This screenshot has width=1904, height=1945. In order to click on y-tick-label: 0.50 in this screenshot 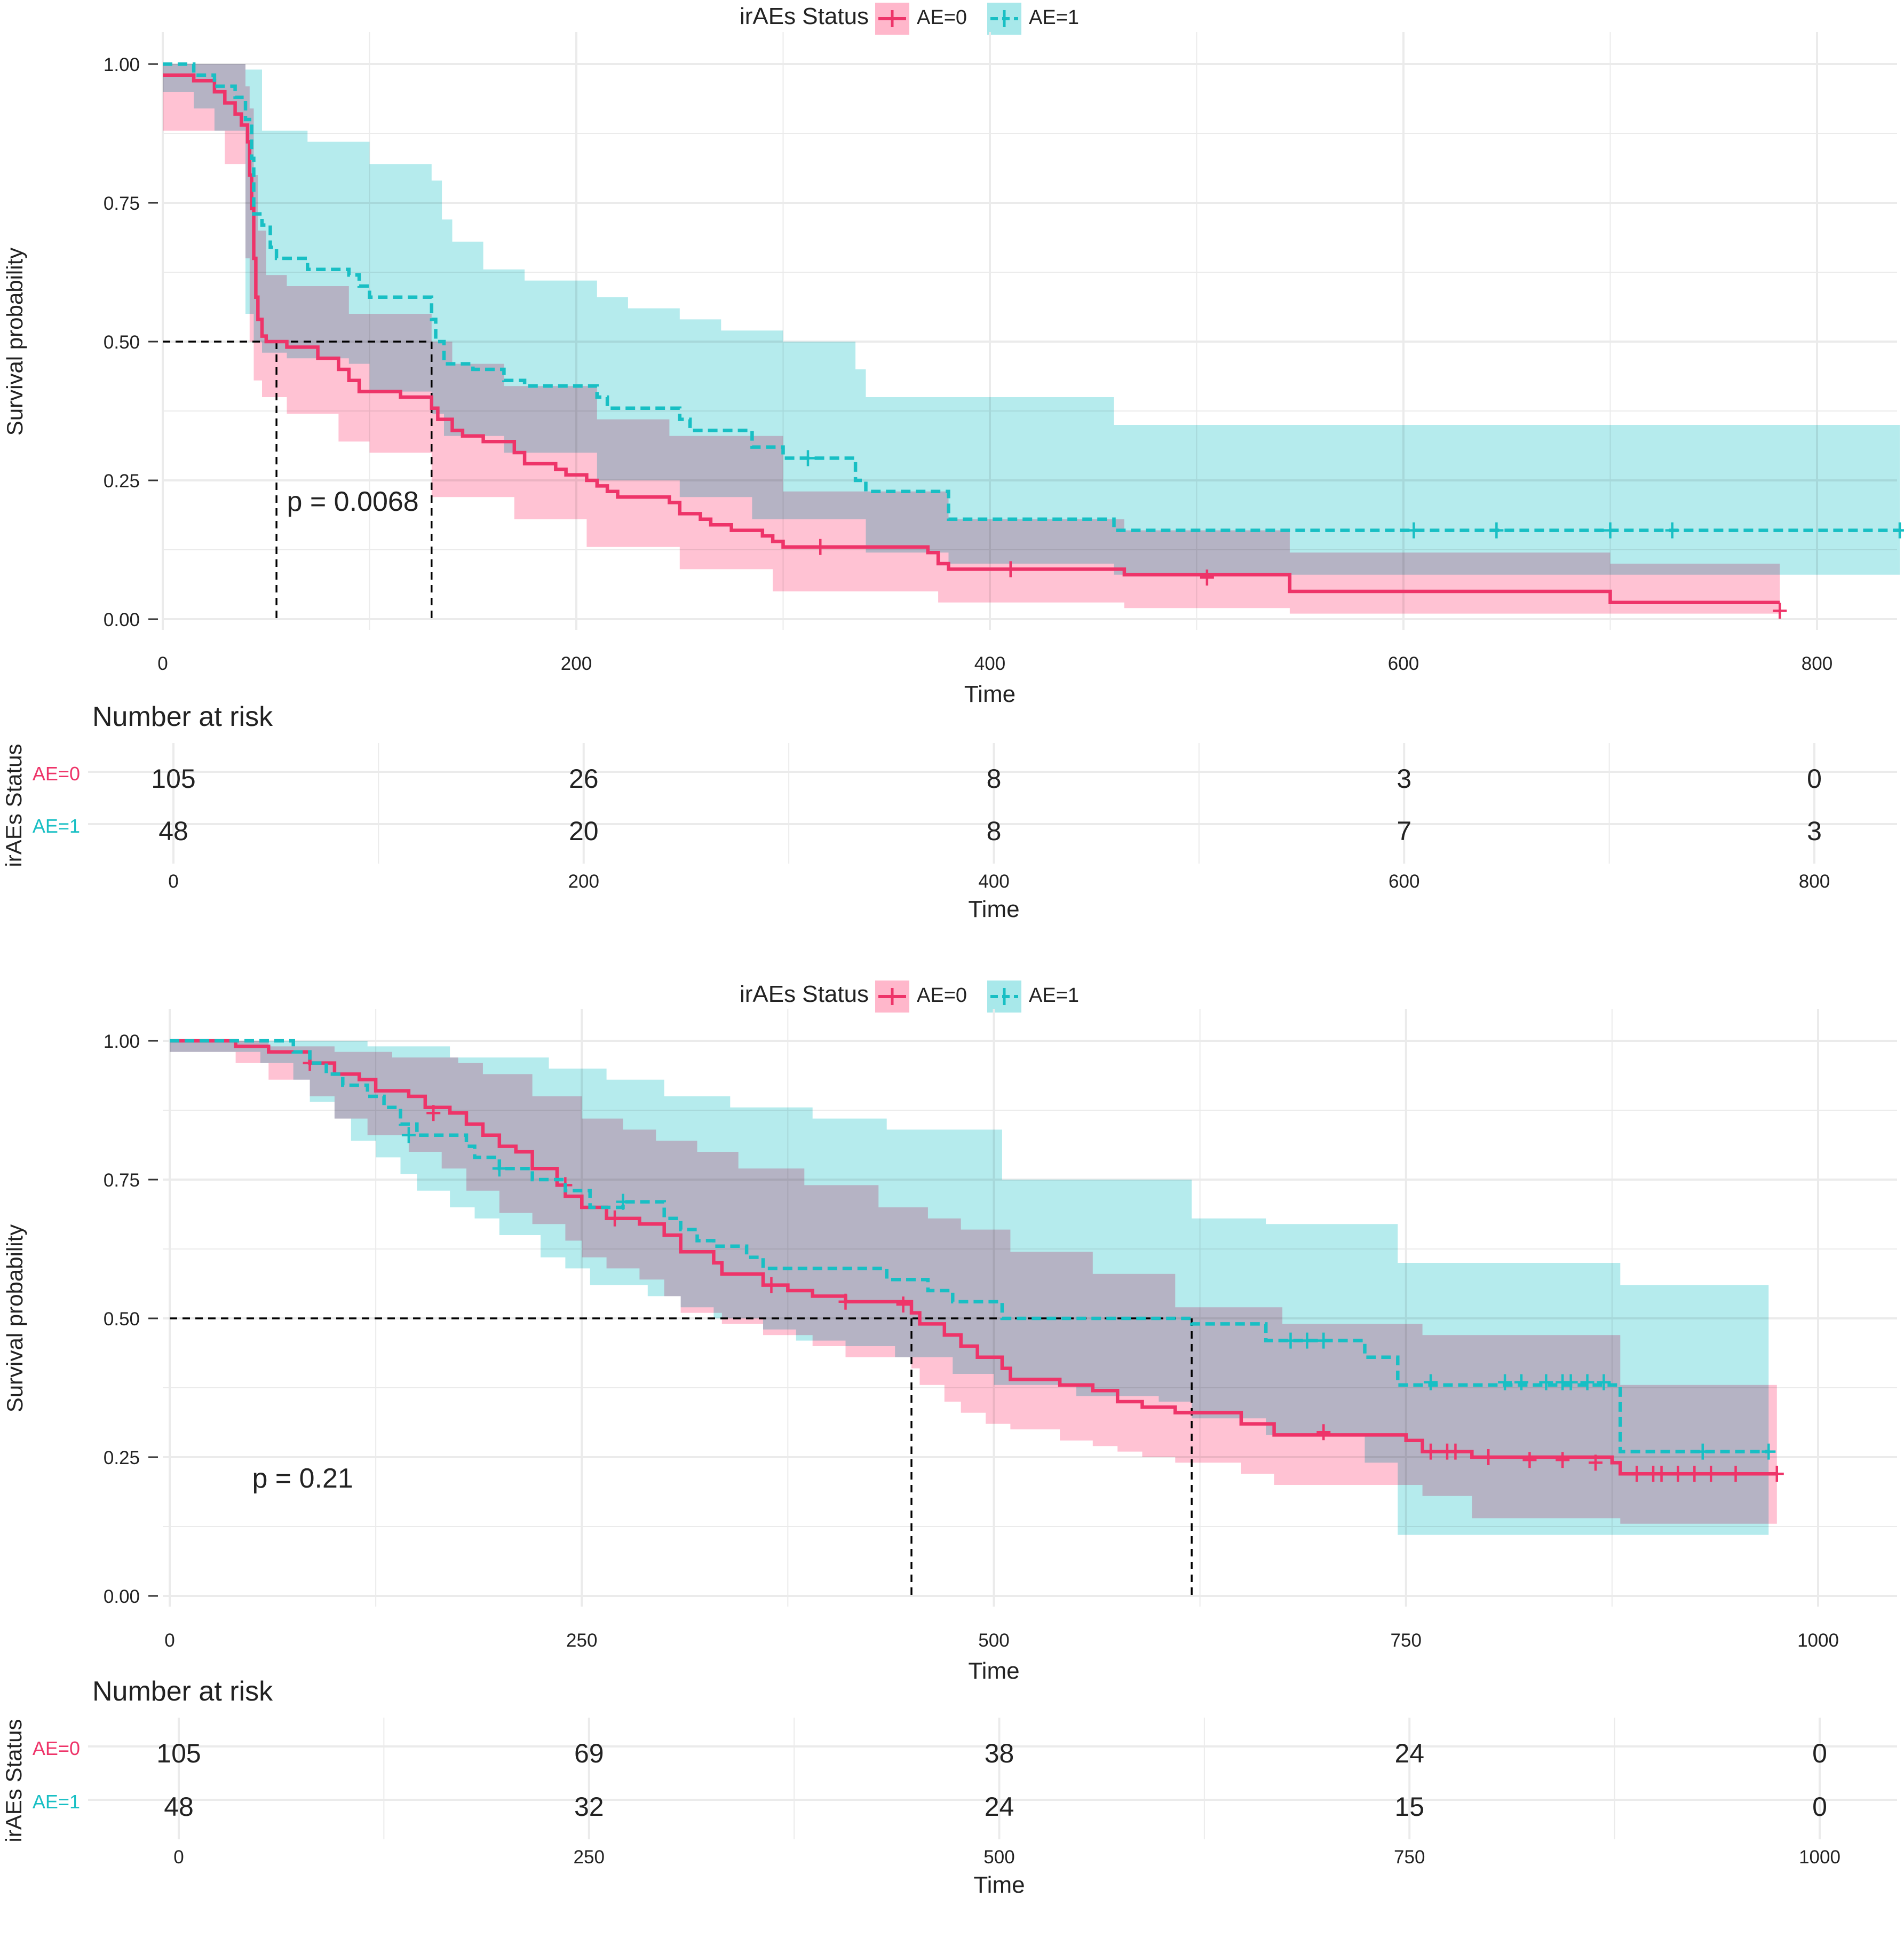, I will do `click(122, 342)`.